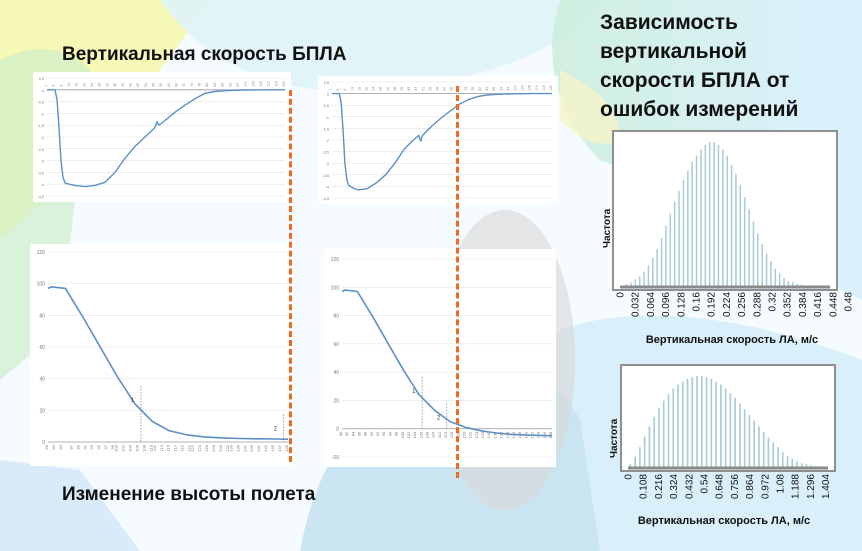 The width and height of the screenshot is (862, 551). I want to click on x-tick-label: 105, so click(523, 88).